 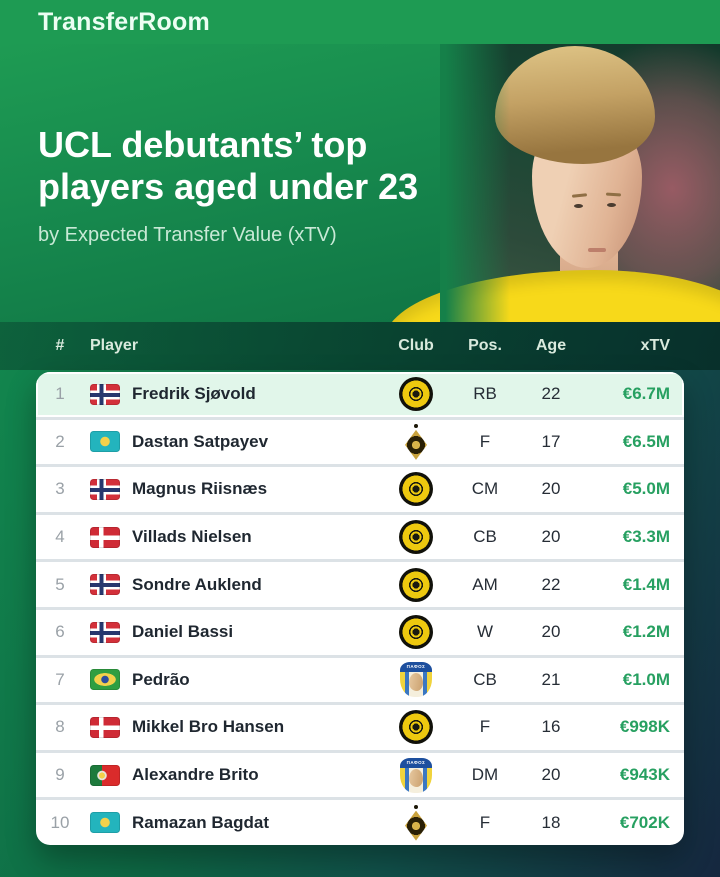 I want to click on age-cell: 16, so click(x=551, y=727).